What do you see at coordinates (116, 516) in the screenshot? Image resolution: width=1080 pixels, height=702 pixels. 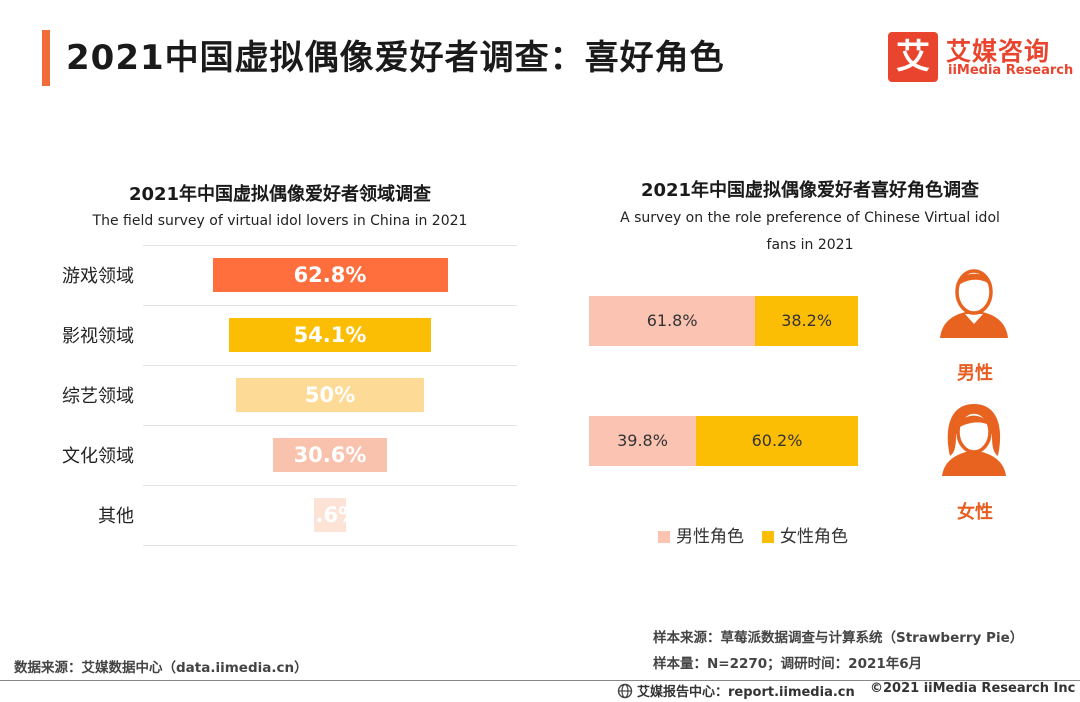 I see `category-label: 其他` at bounding box center [116, 516].